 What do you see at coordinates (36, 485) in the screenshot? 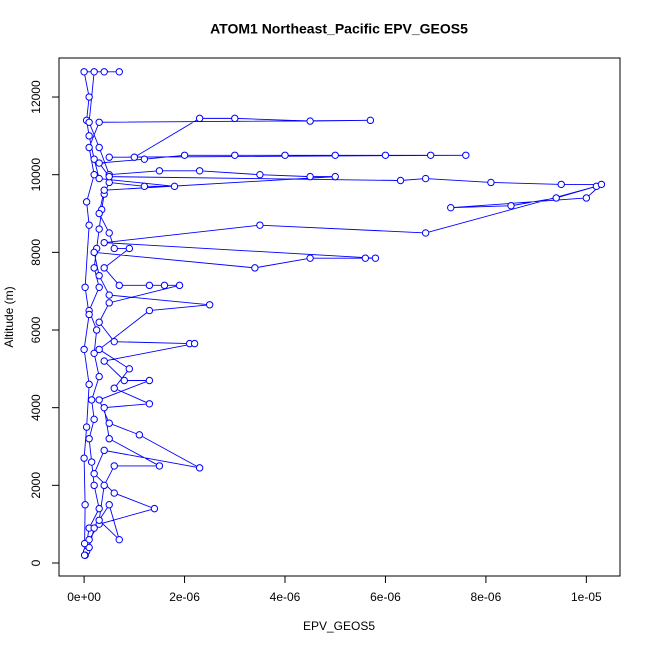
I see `y-tick-label: 2000` at bounding box center [36, 485].